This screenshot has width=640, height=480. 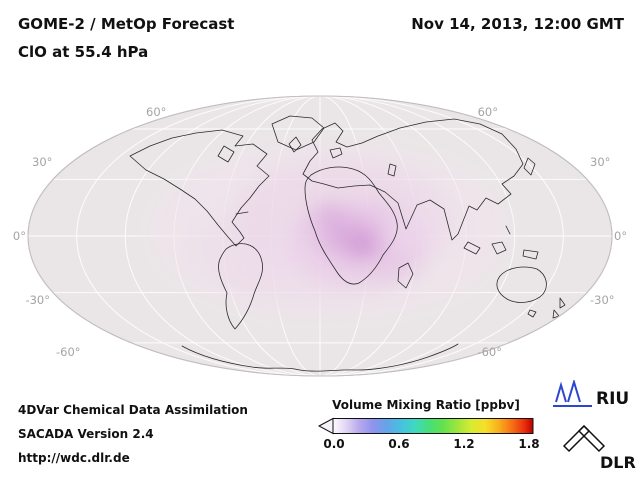 What do you see at coordinates (19, 236) in the screenshot?
I see `lat-label-left-0: 0°` at bounding box center [19, 236].